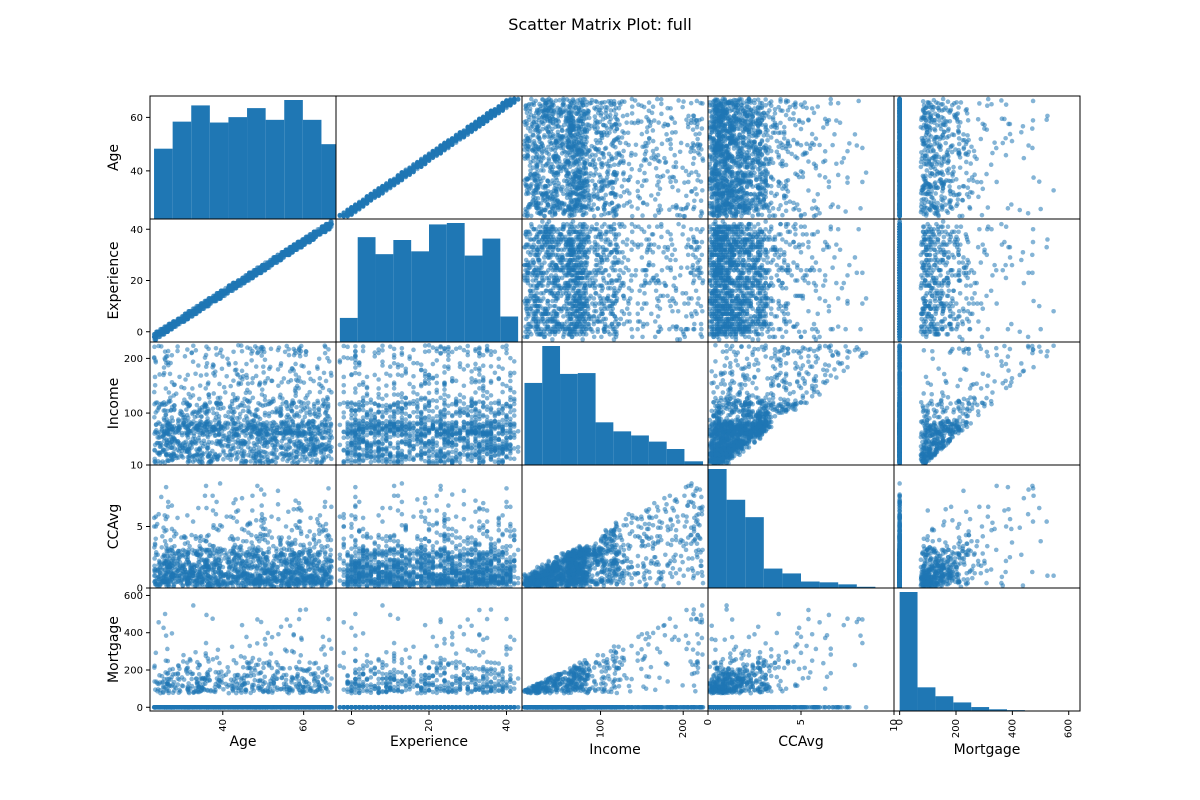 The image size is (1200, 800). What do you see at coordinates (136, 118) in the screenshot?
I see `y-tick-label: 60` at bounding box center [136, 118].